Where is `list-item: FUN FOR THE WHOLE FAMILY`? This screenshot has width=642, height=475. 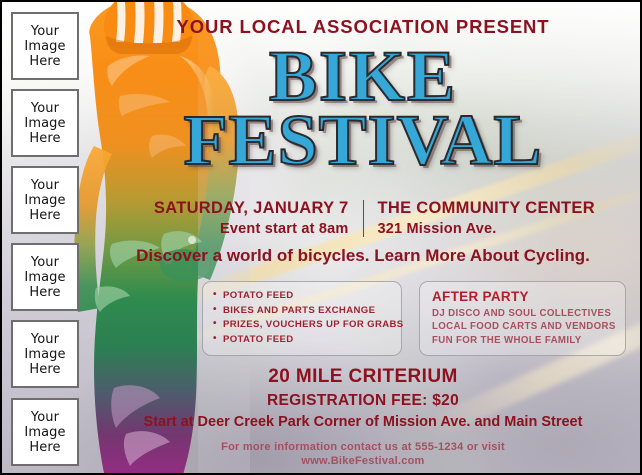 list-item: FUN FOR THE WHOLE FAMILY is located at coordinates (507, 340).